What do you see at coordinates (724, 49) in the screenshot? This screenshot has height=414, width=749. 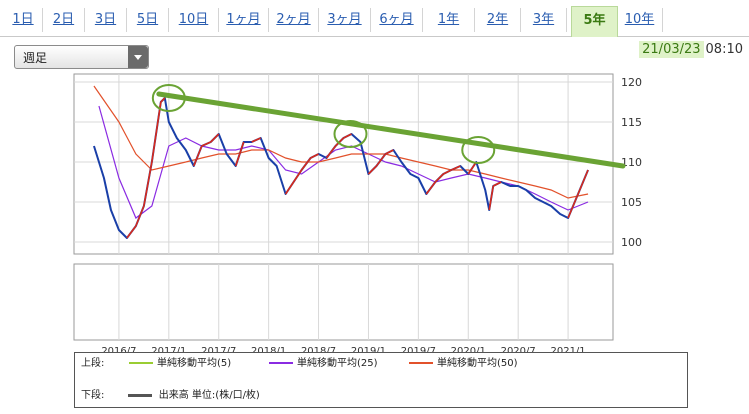 I see `last-updated-time: 08:10` at bounding box center [724, 49].